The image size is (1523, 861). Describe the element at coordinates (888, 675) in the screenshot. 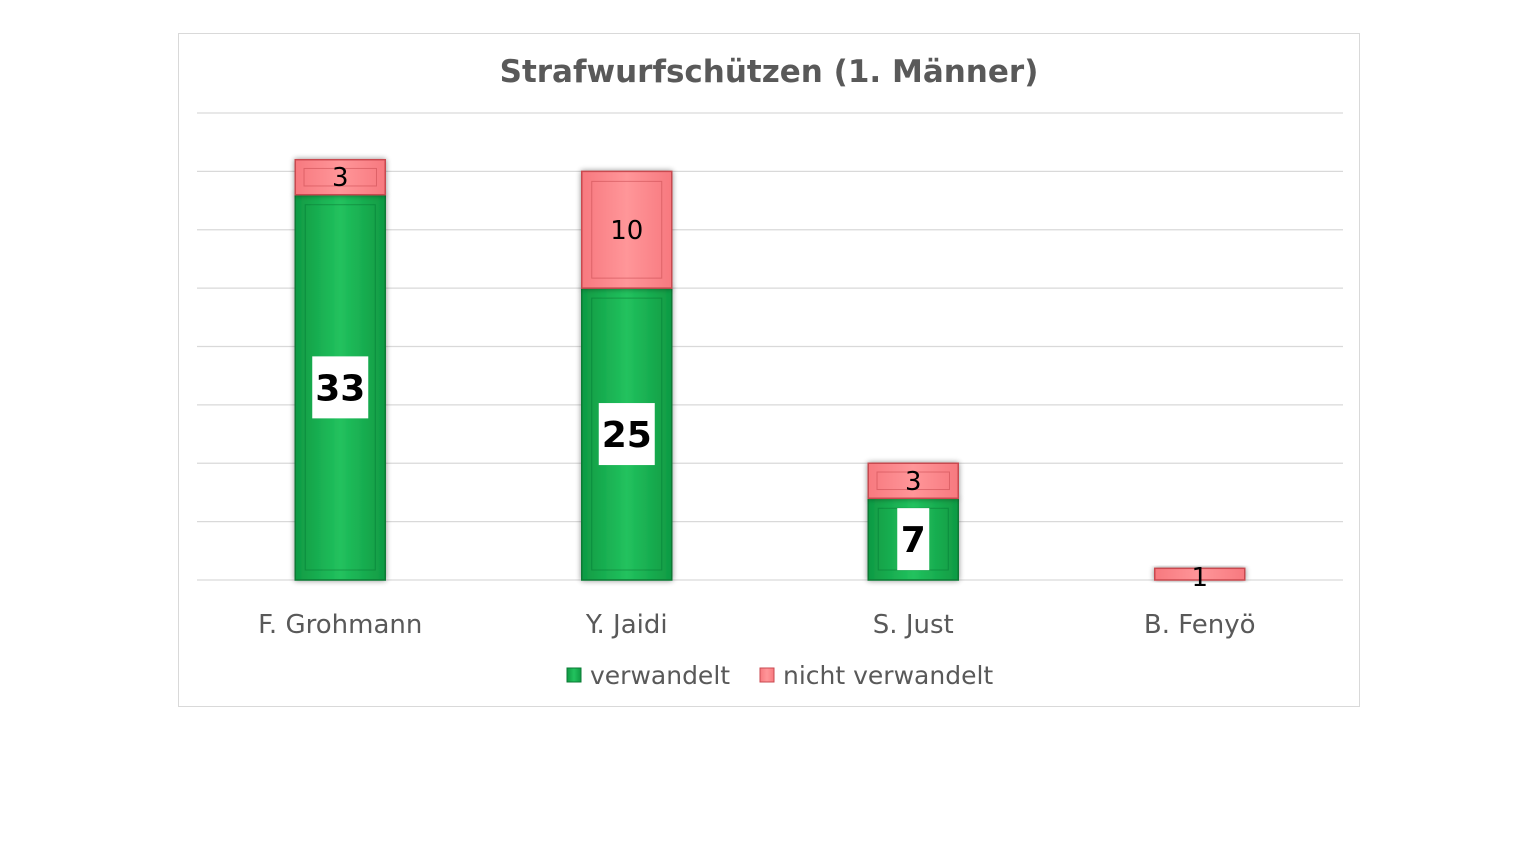

I see `legend-label: nicht verwandelt` at that location.